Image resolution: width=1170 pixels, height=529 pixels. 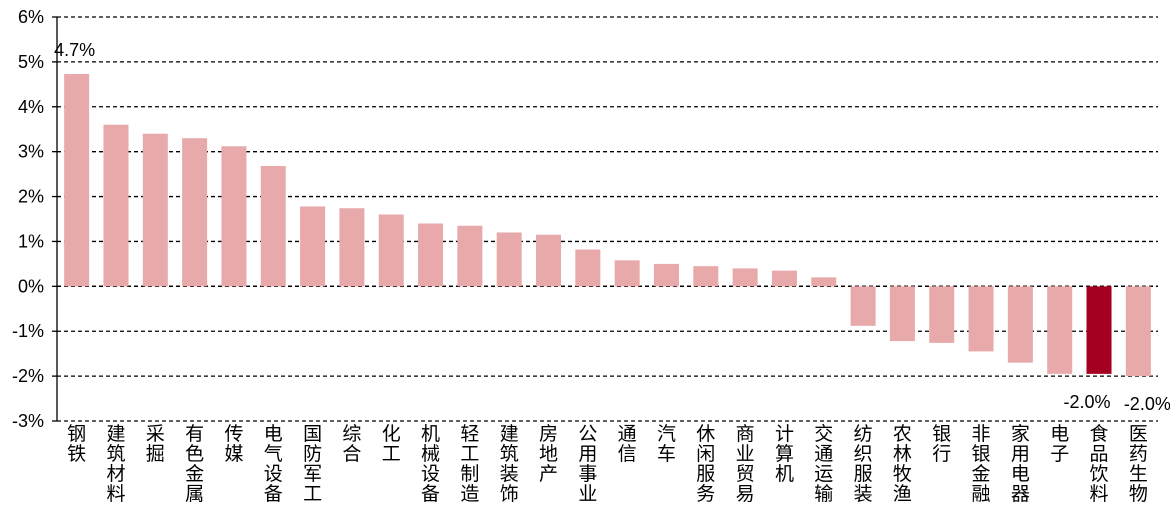 What do you see at coordinates (941, 444) in the screenshot?
I see `category-label: 银行` at bounding box center [941, 444].